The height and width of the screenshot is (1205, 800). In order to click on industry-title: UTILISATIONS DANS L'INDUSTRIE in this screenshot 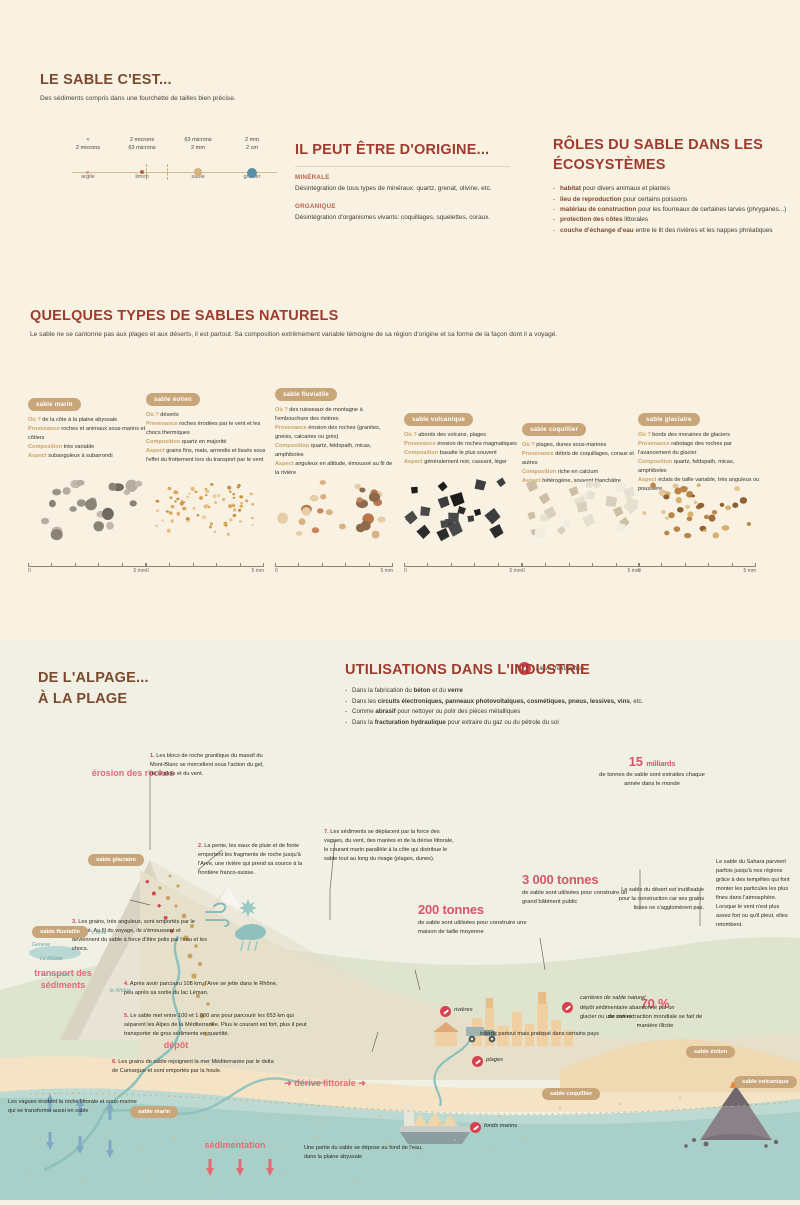, I will do `click(468, 670)`.